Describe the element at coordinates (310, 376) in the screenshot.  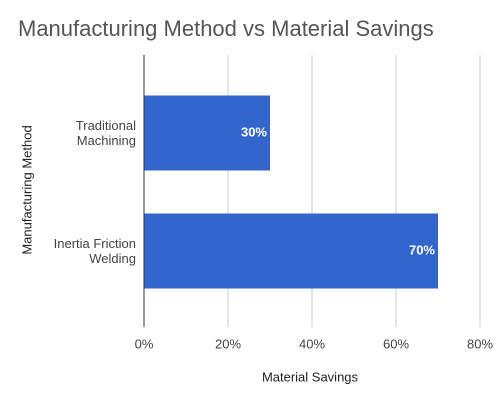
I see `x-axis-title: Material Savings` at that location.